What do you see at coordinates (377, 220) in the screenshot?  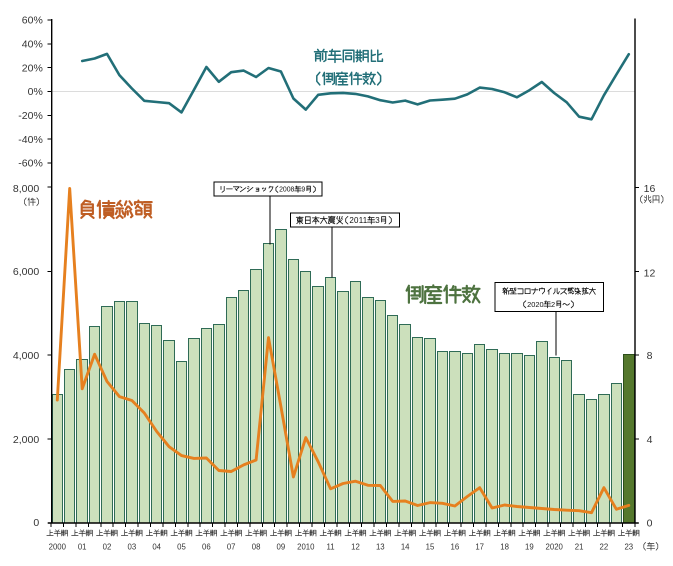 I see `svg-text: 3` at bounding box center [377, 220].